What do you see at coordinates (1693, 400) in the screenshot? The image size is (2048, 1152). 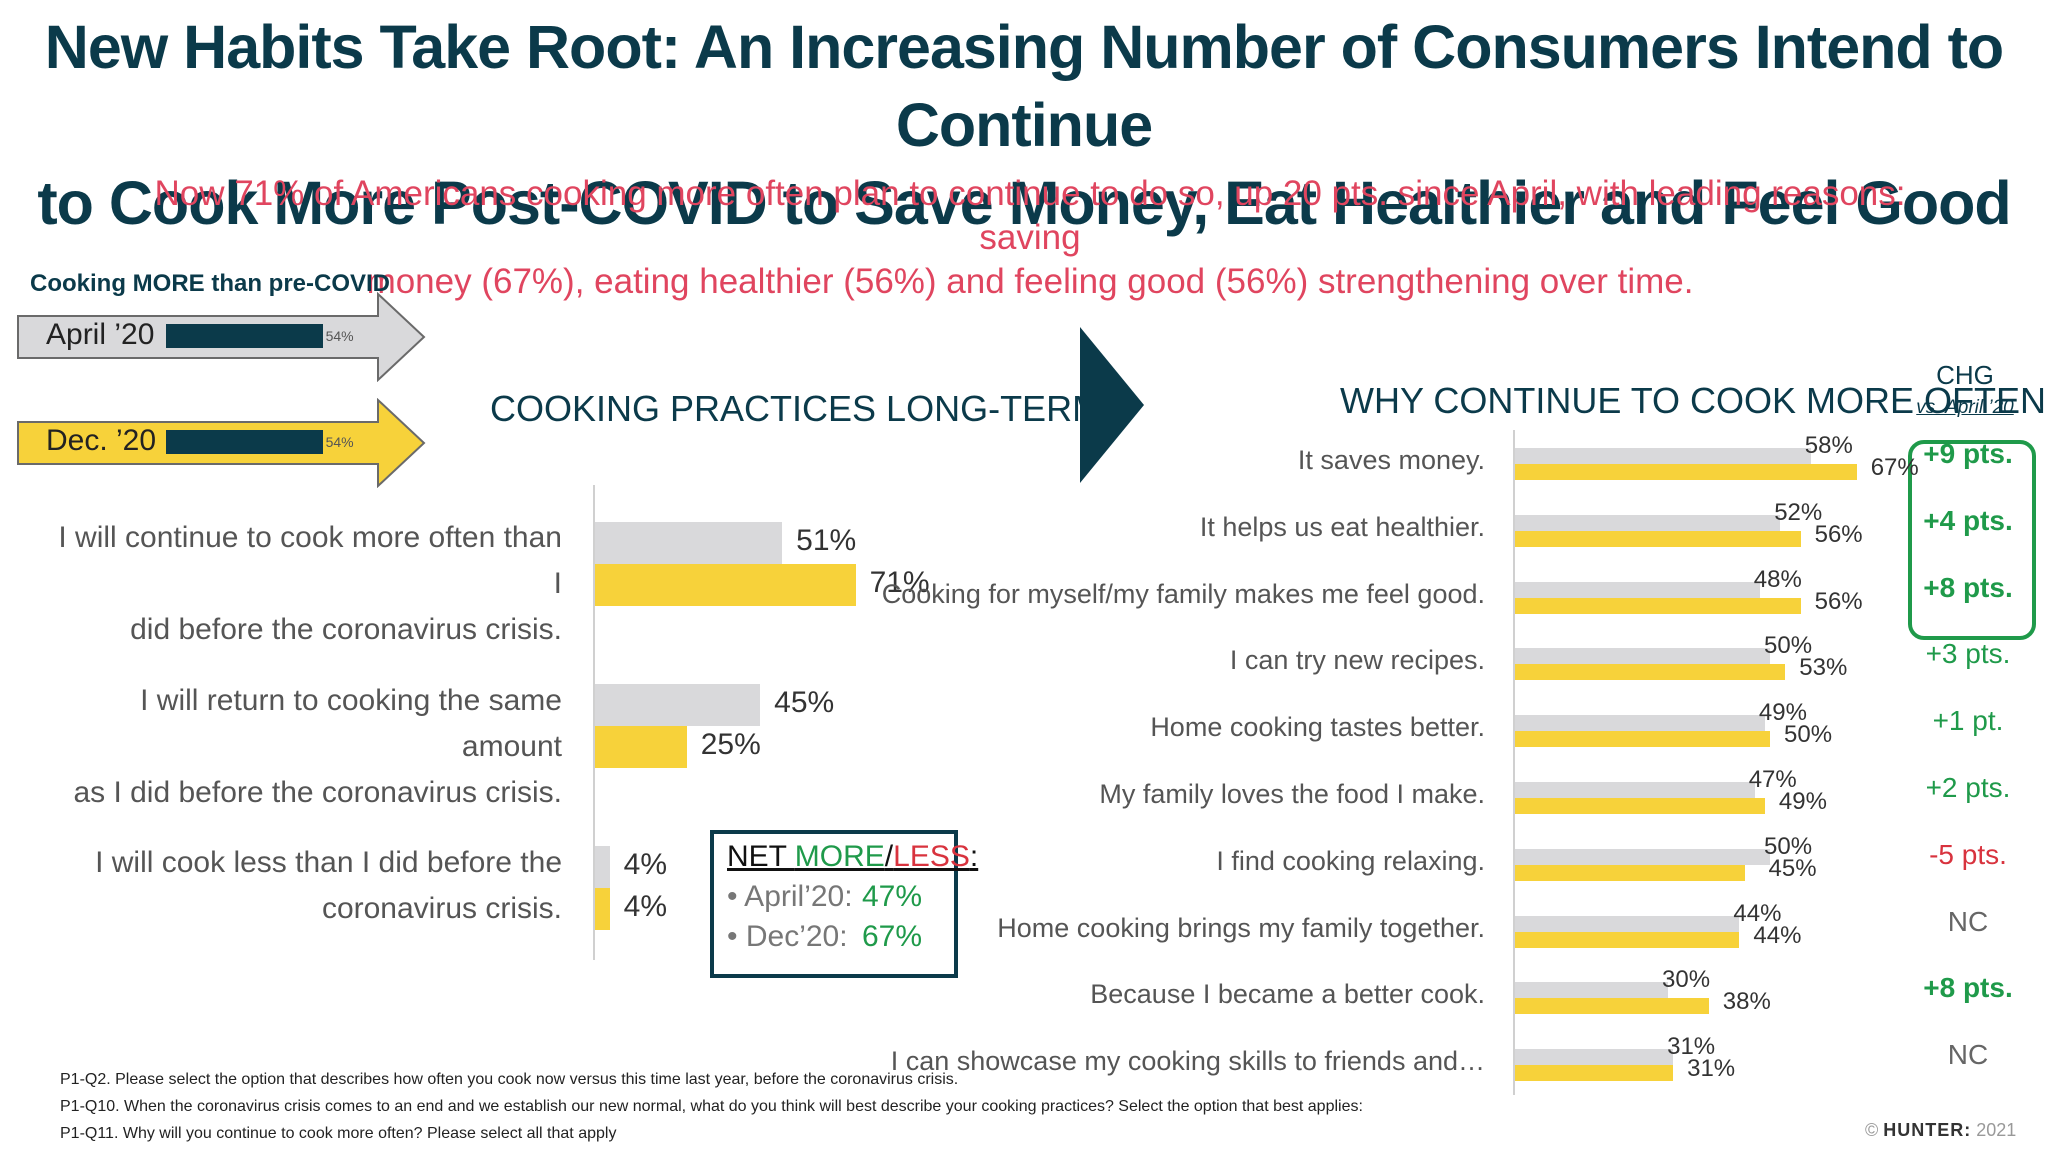 I see `right-chart-title: WHY CONTINUE TO COOK MORE OFTEN` at bounding box center [1693, 400].